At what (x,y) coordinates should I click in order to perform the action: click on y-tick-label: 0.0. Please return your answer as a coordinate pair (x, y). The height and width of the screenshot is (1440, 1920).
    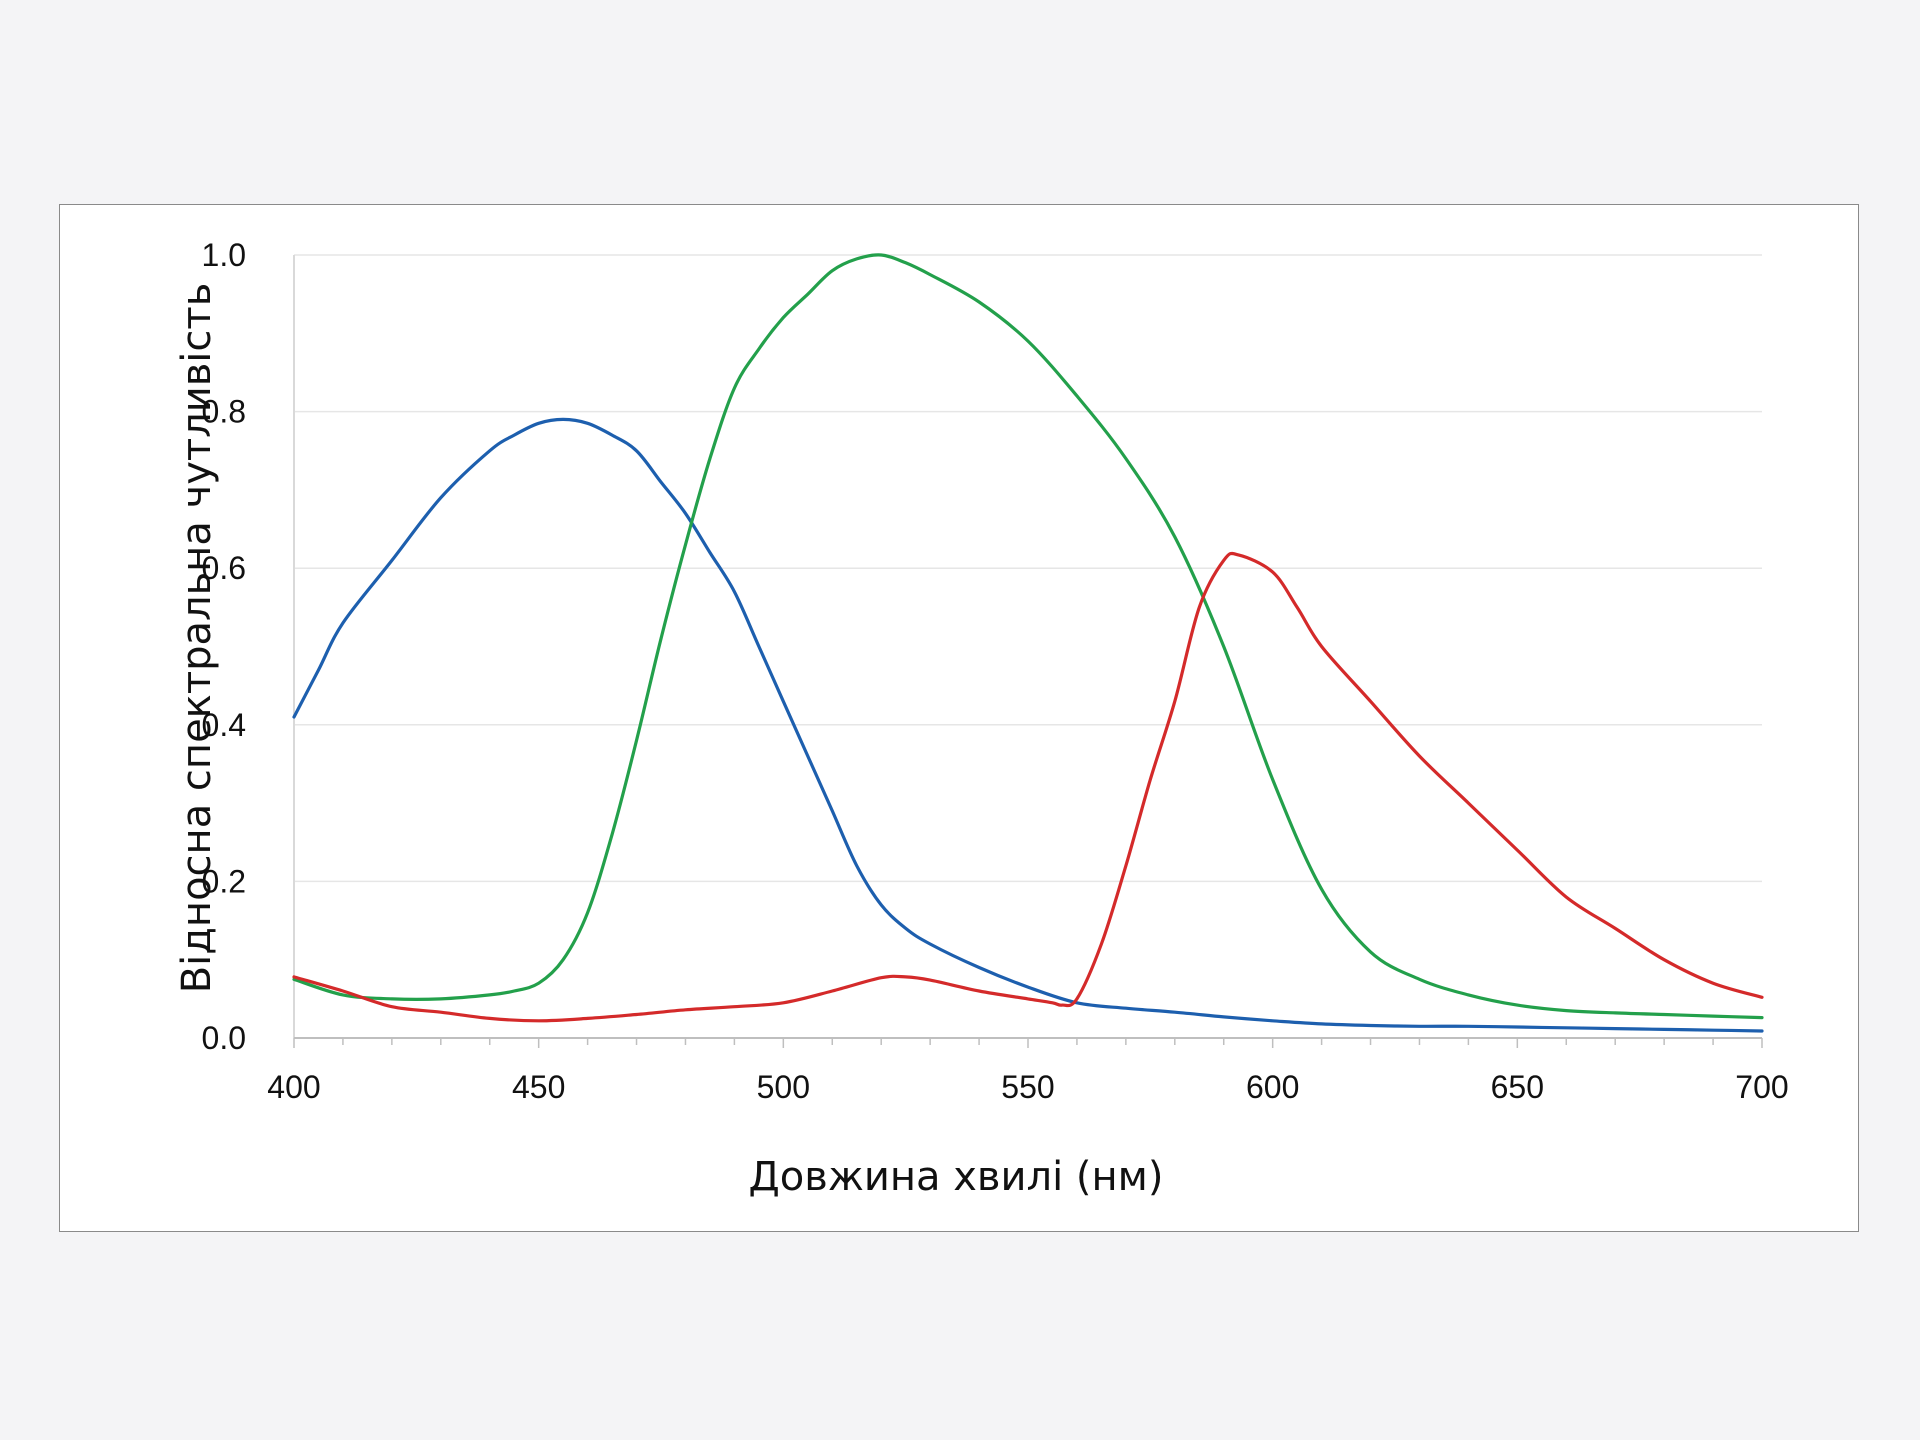
    Looking at the image, I should click on (224, 1038).